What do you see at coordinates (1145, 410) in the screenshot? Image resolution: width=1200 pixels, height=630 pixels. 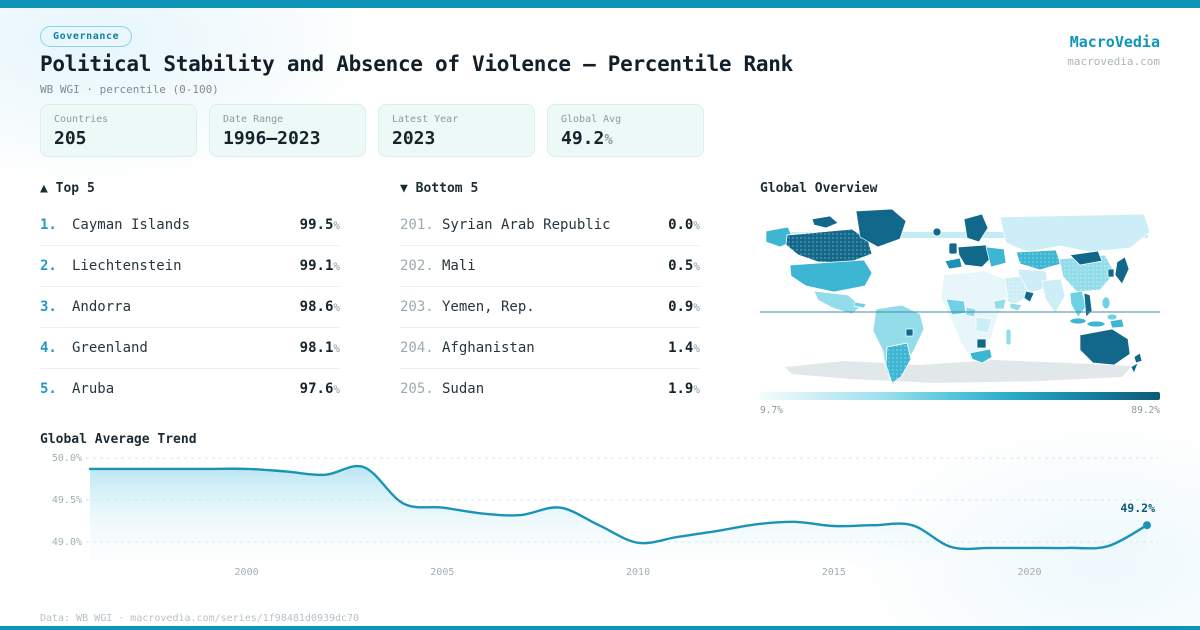 I see `scale-max-label: 89.2%` at bounding box center [1145, 410].